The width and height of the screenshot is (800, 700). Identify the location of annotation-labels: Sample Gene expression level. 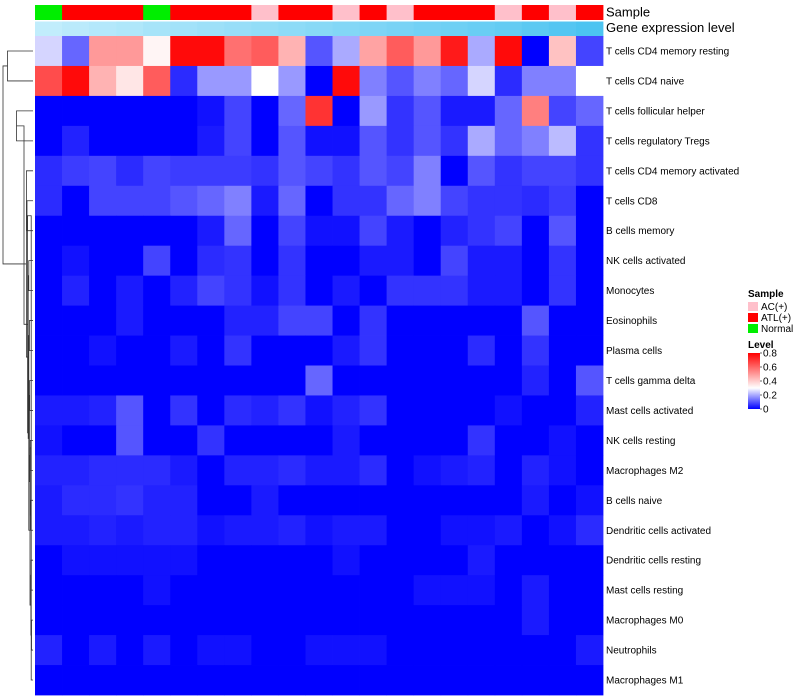
(670, 20).